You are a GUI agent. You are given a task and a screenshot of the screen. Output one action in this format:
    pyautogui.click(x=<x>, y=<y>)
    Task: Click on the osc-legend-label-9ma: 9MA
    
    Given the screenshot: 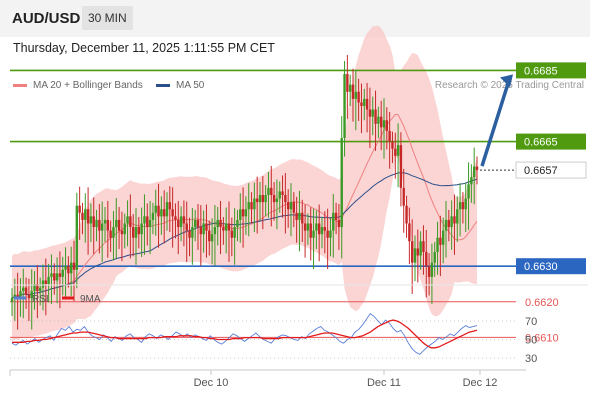 What is the action you would take?
    pyautogui.click(x=90, y=299)
    